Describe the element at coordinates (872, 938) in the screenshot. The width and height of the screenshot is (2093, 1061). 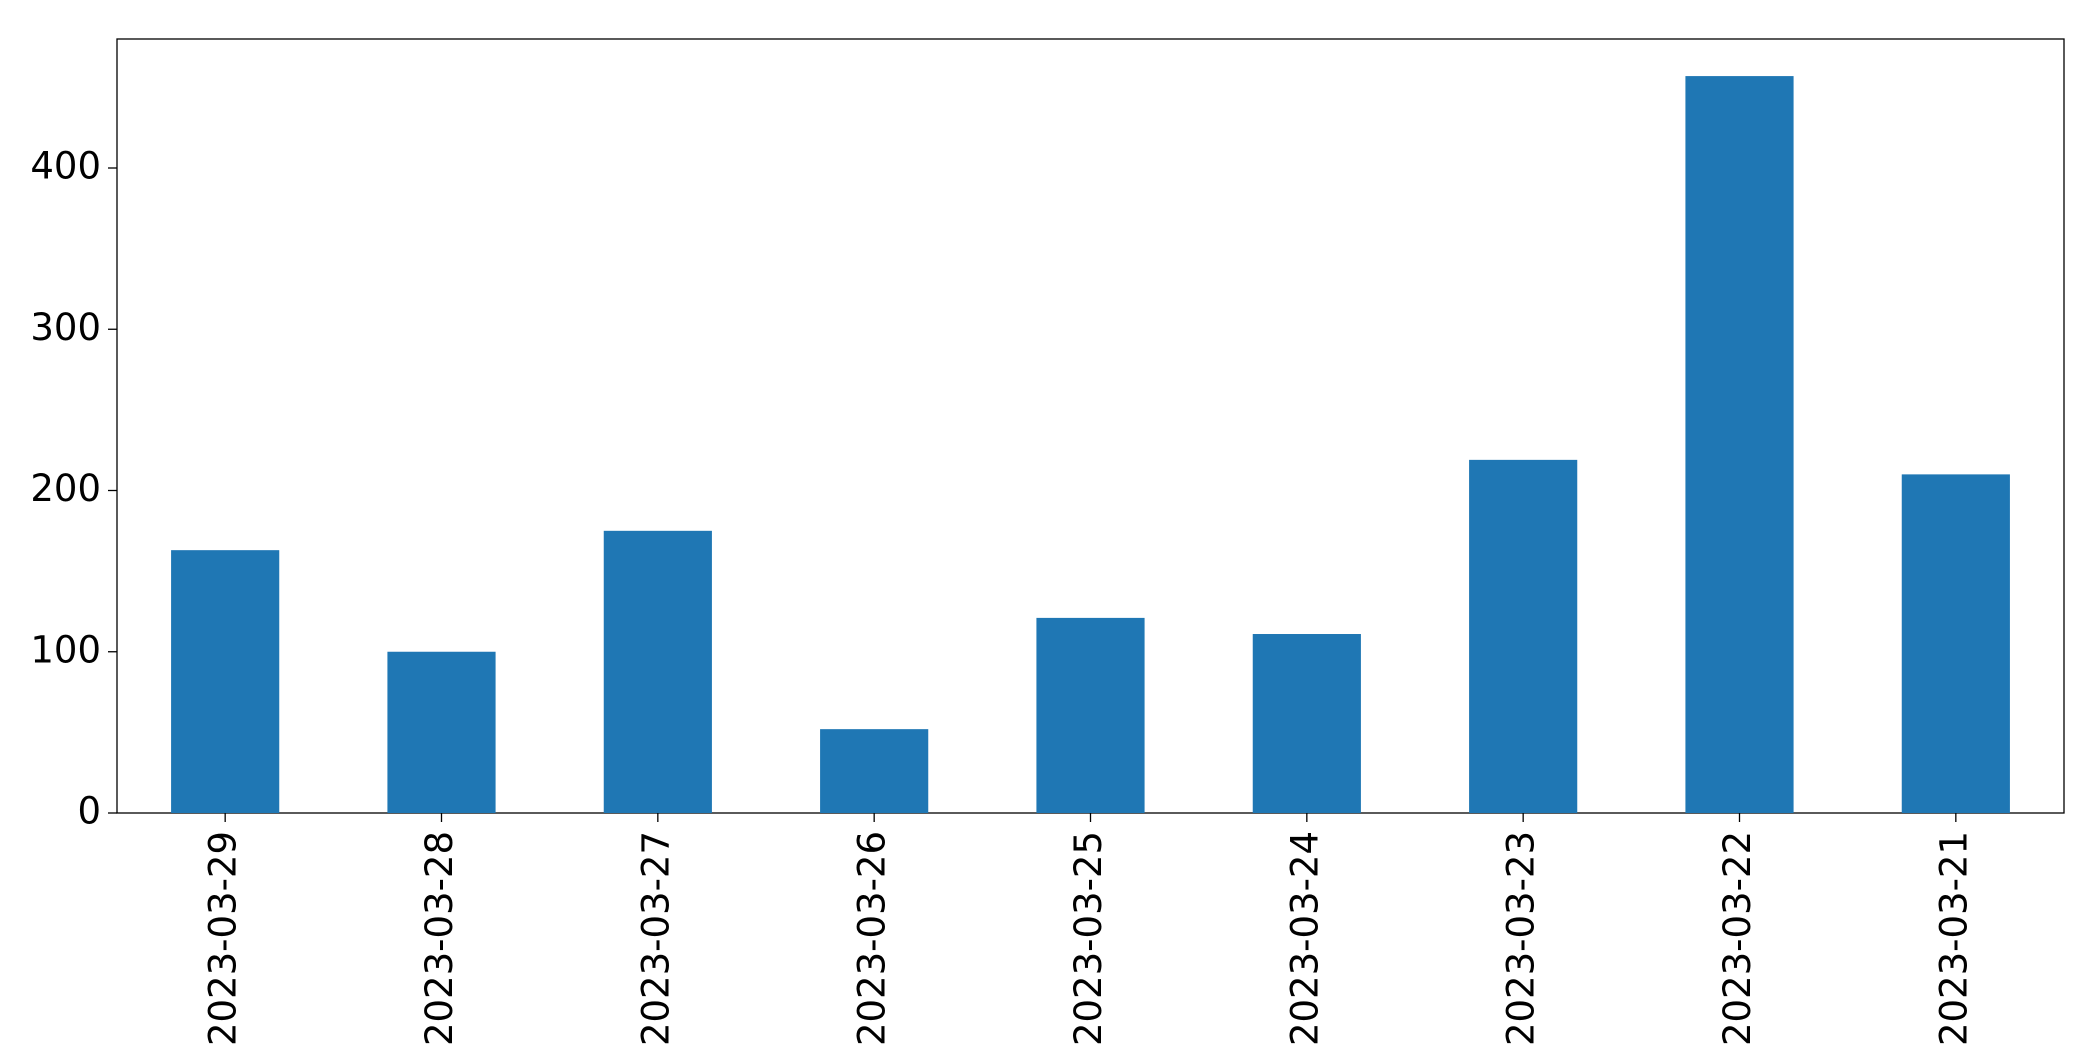
I see `x-tick-label: 2023-03-26` at that location.